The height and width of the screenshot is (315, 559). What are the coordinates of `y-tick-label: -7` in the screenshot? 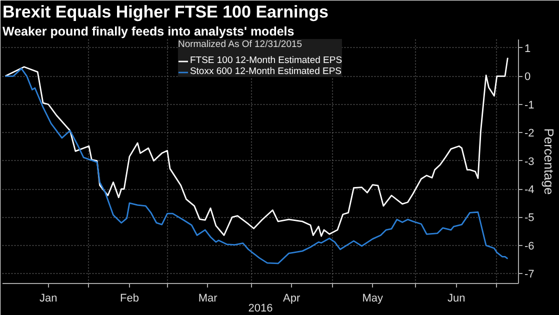 It's located at (529, 274).